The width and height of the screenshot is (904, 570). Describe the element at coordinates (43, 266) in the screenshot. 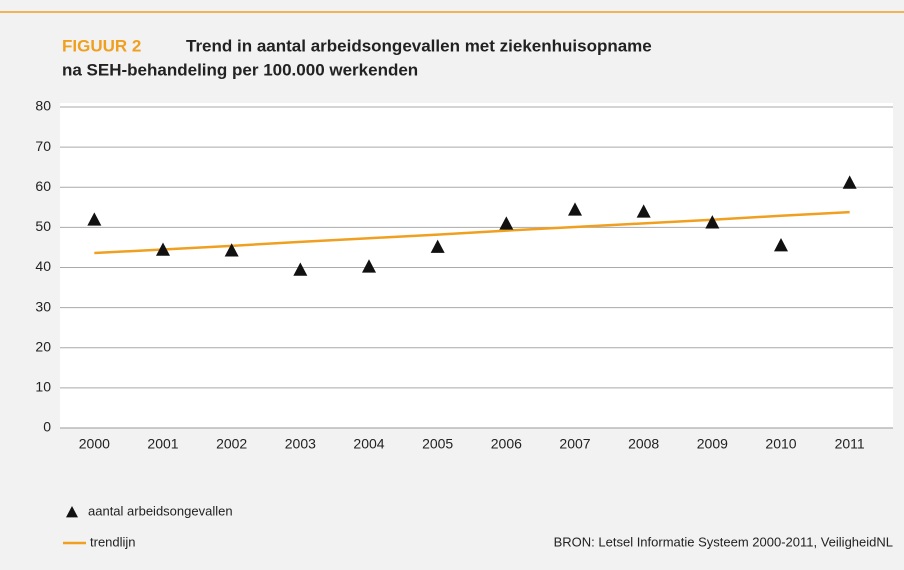

I see `y-tick-label: 40` at that location.